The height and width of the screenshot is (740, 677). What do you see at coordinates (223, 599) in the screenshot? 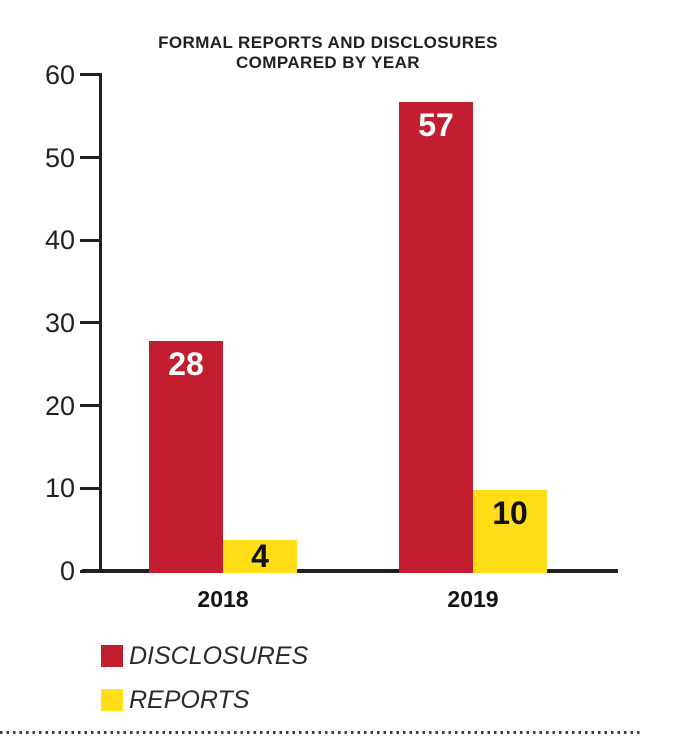
I see `x-tick-label-2018: 2018` at bounding box center [223, 599].